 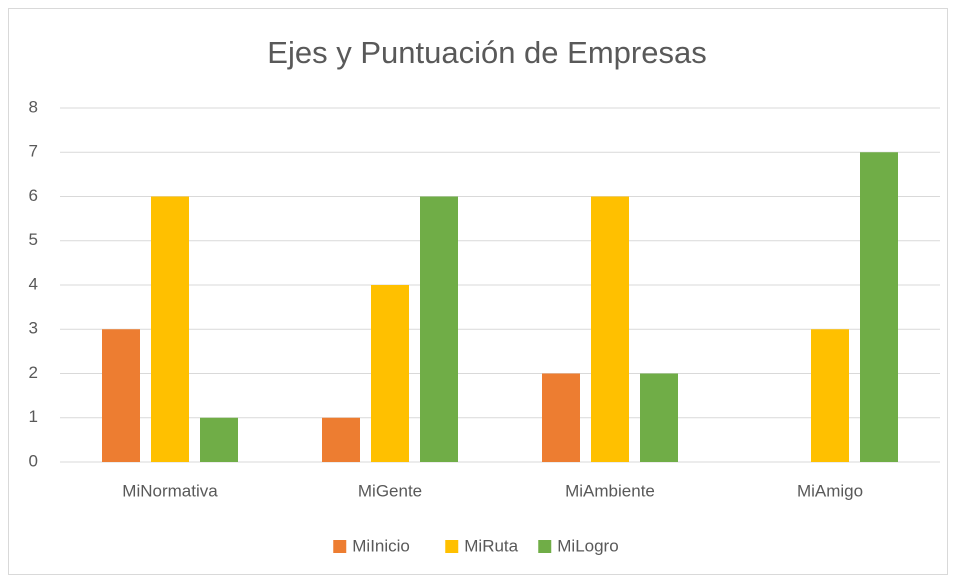 I want to click on y-tick-label: 2, so click(x=33, y=372).